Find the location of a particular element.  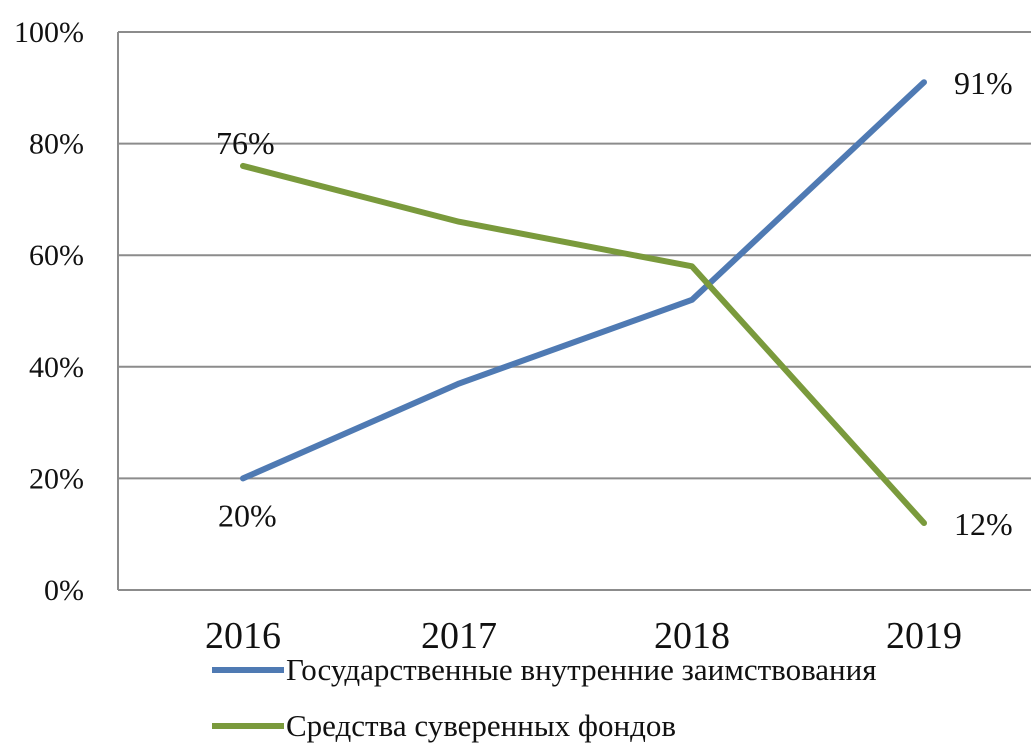

x-axis: 2016 2017 2018 2019 is located at coordinates (583, 636).